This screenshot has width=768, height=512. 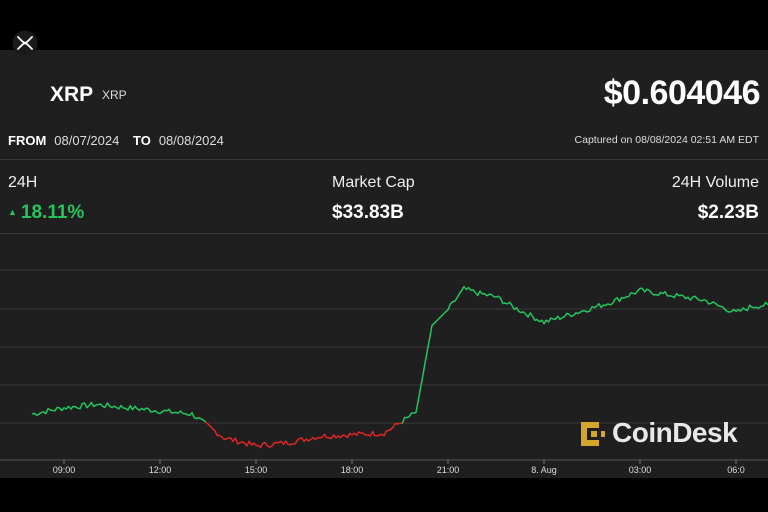 What do you see at coordinates (368, 212) in the screenshot?
I see `market-cap-value: $33.83B` at bounding box center [368, 212].